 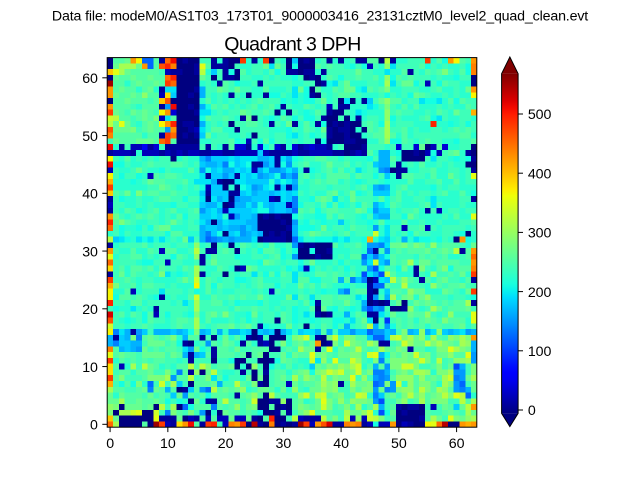 I want to click on svg-text: 500, so click(x=540, y=115).